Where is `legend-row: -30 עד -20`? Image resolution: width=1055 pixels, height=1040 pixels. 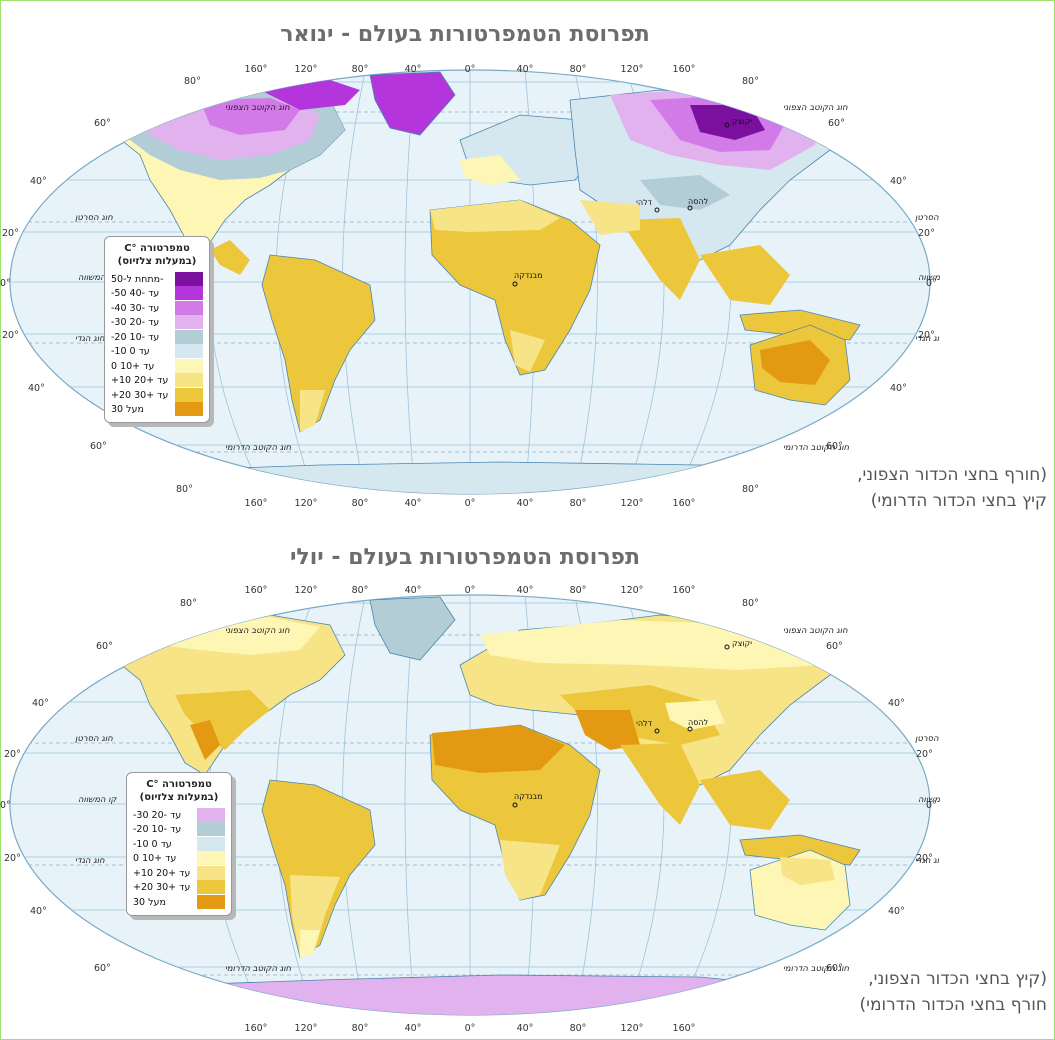 legend-row: -30 עד -20 is located at coordinates (157, 323).